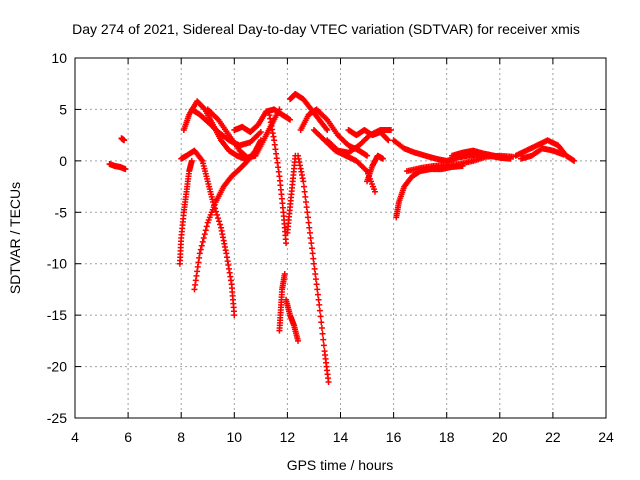 This screenshot has width=640, height=480. I want to click on x-tick-label: 22, so click(553, 437).